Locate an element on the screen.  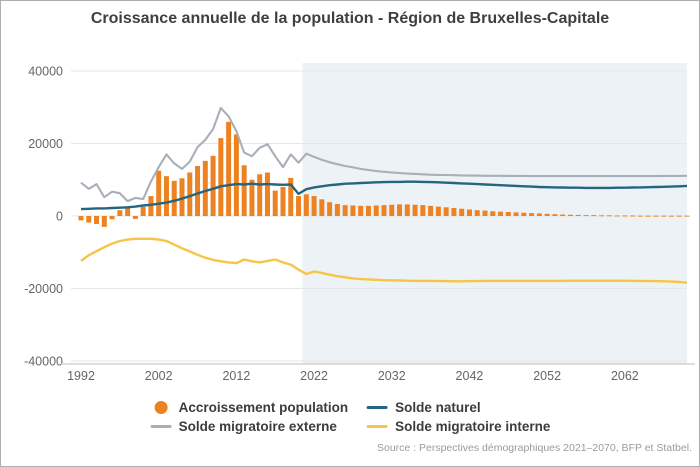
legend-label: Solde naturel is located at coordinates (438, 407).